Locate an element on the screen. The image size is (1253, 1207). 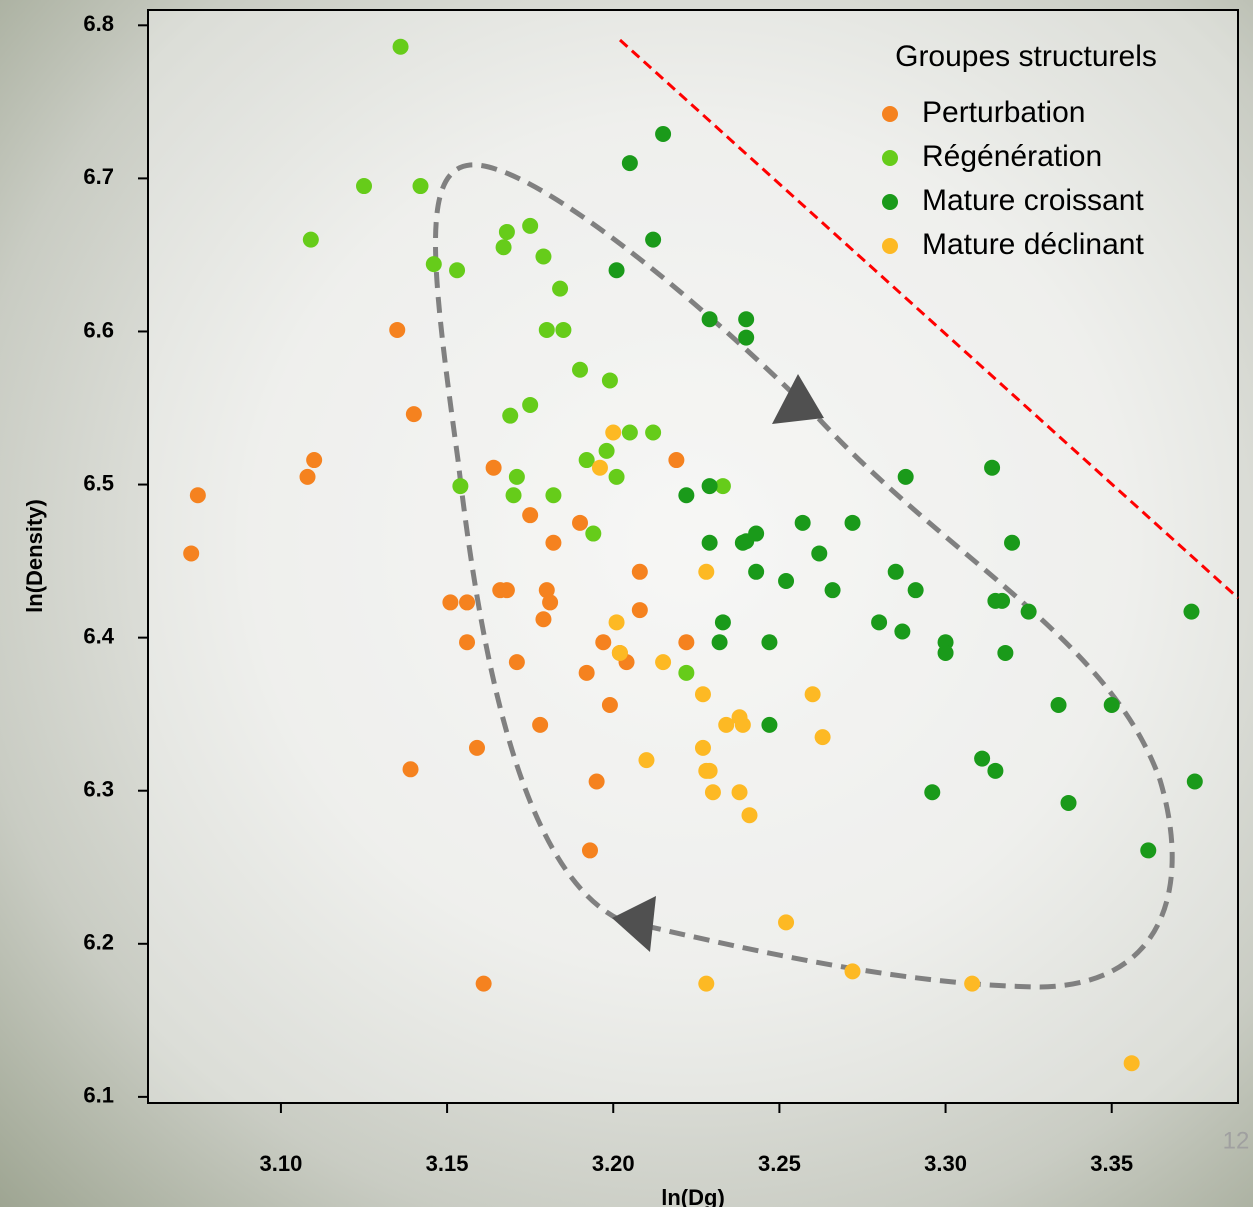
legend-label: Mature déclinant is located at coordinates (1033, 244).